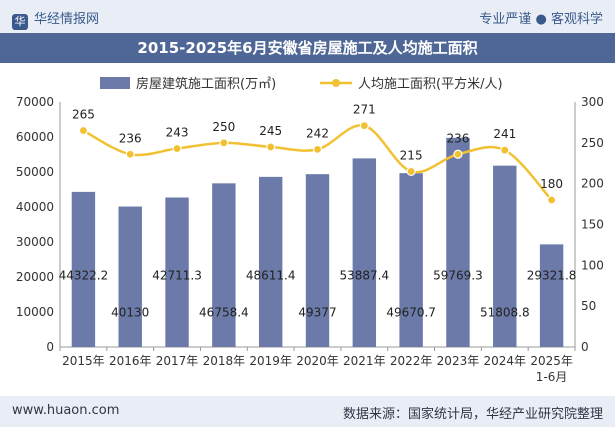 This screenshot has width=615, height=427. What do you see at coordinates (224, 312) in the screenshot?
I see `bar-value-label: 46758.4` at bounding box center [224, 312].